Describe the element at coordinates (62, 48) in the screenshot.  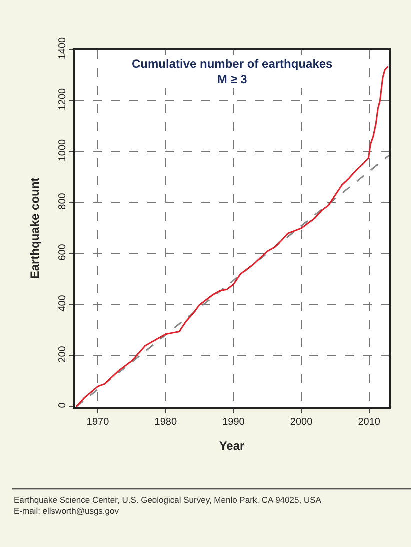
I see `y-tick-label: 1400` at that location.